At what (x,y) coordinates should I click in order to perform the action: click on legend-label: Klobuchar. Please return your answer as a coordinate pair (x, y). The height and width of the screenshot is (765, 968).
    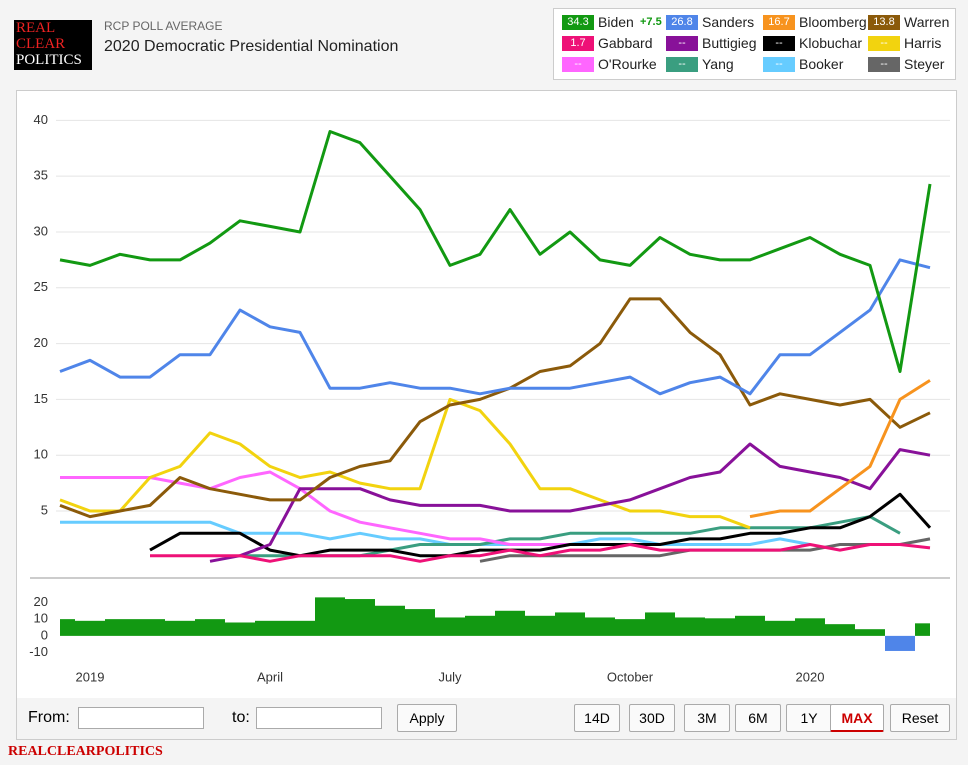
    Looking at the image, I should click on (831, 43).